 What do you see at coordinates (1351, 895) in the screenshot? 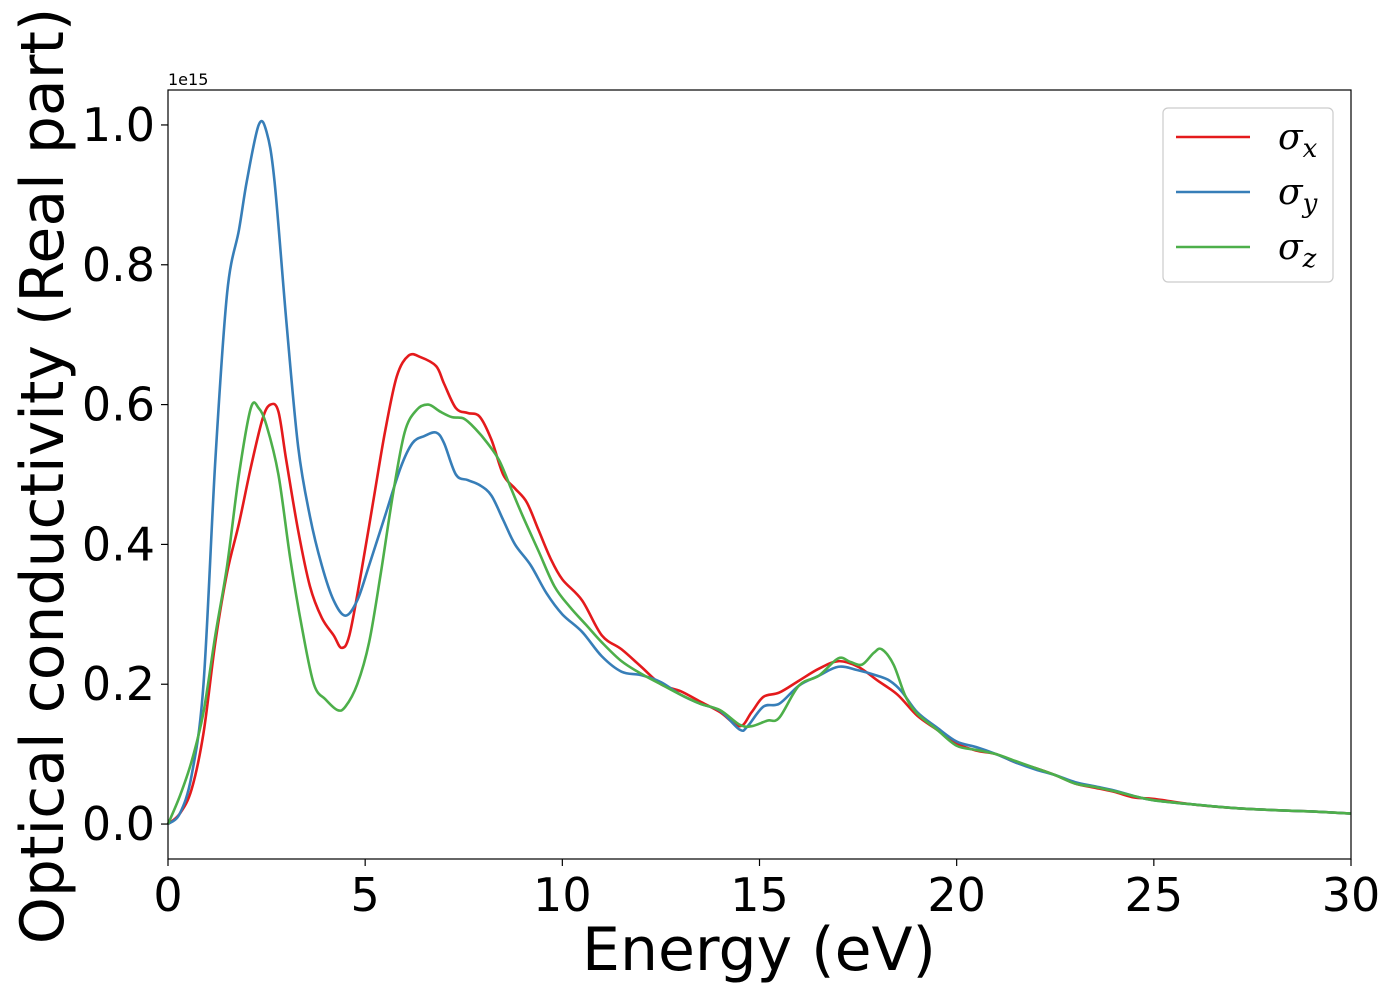
I see `x-tick-label: 30` at bounding box center [1351, 895].